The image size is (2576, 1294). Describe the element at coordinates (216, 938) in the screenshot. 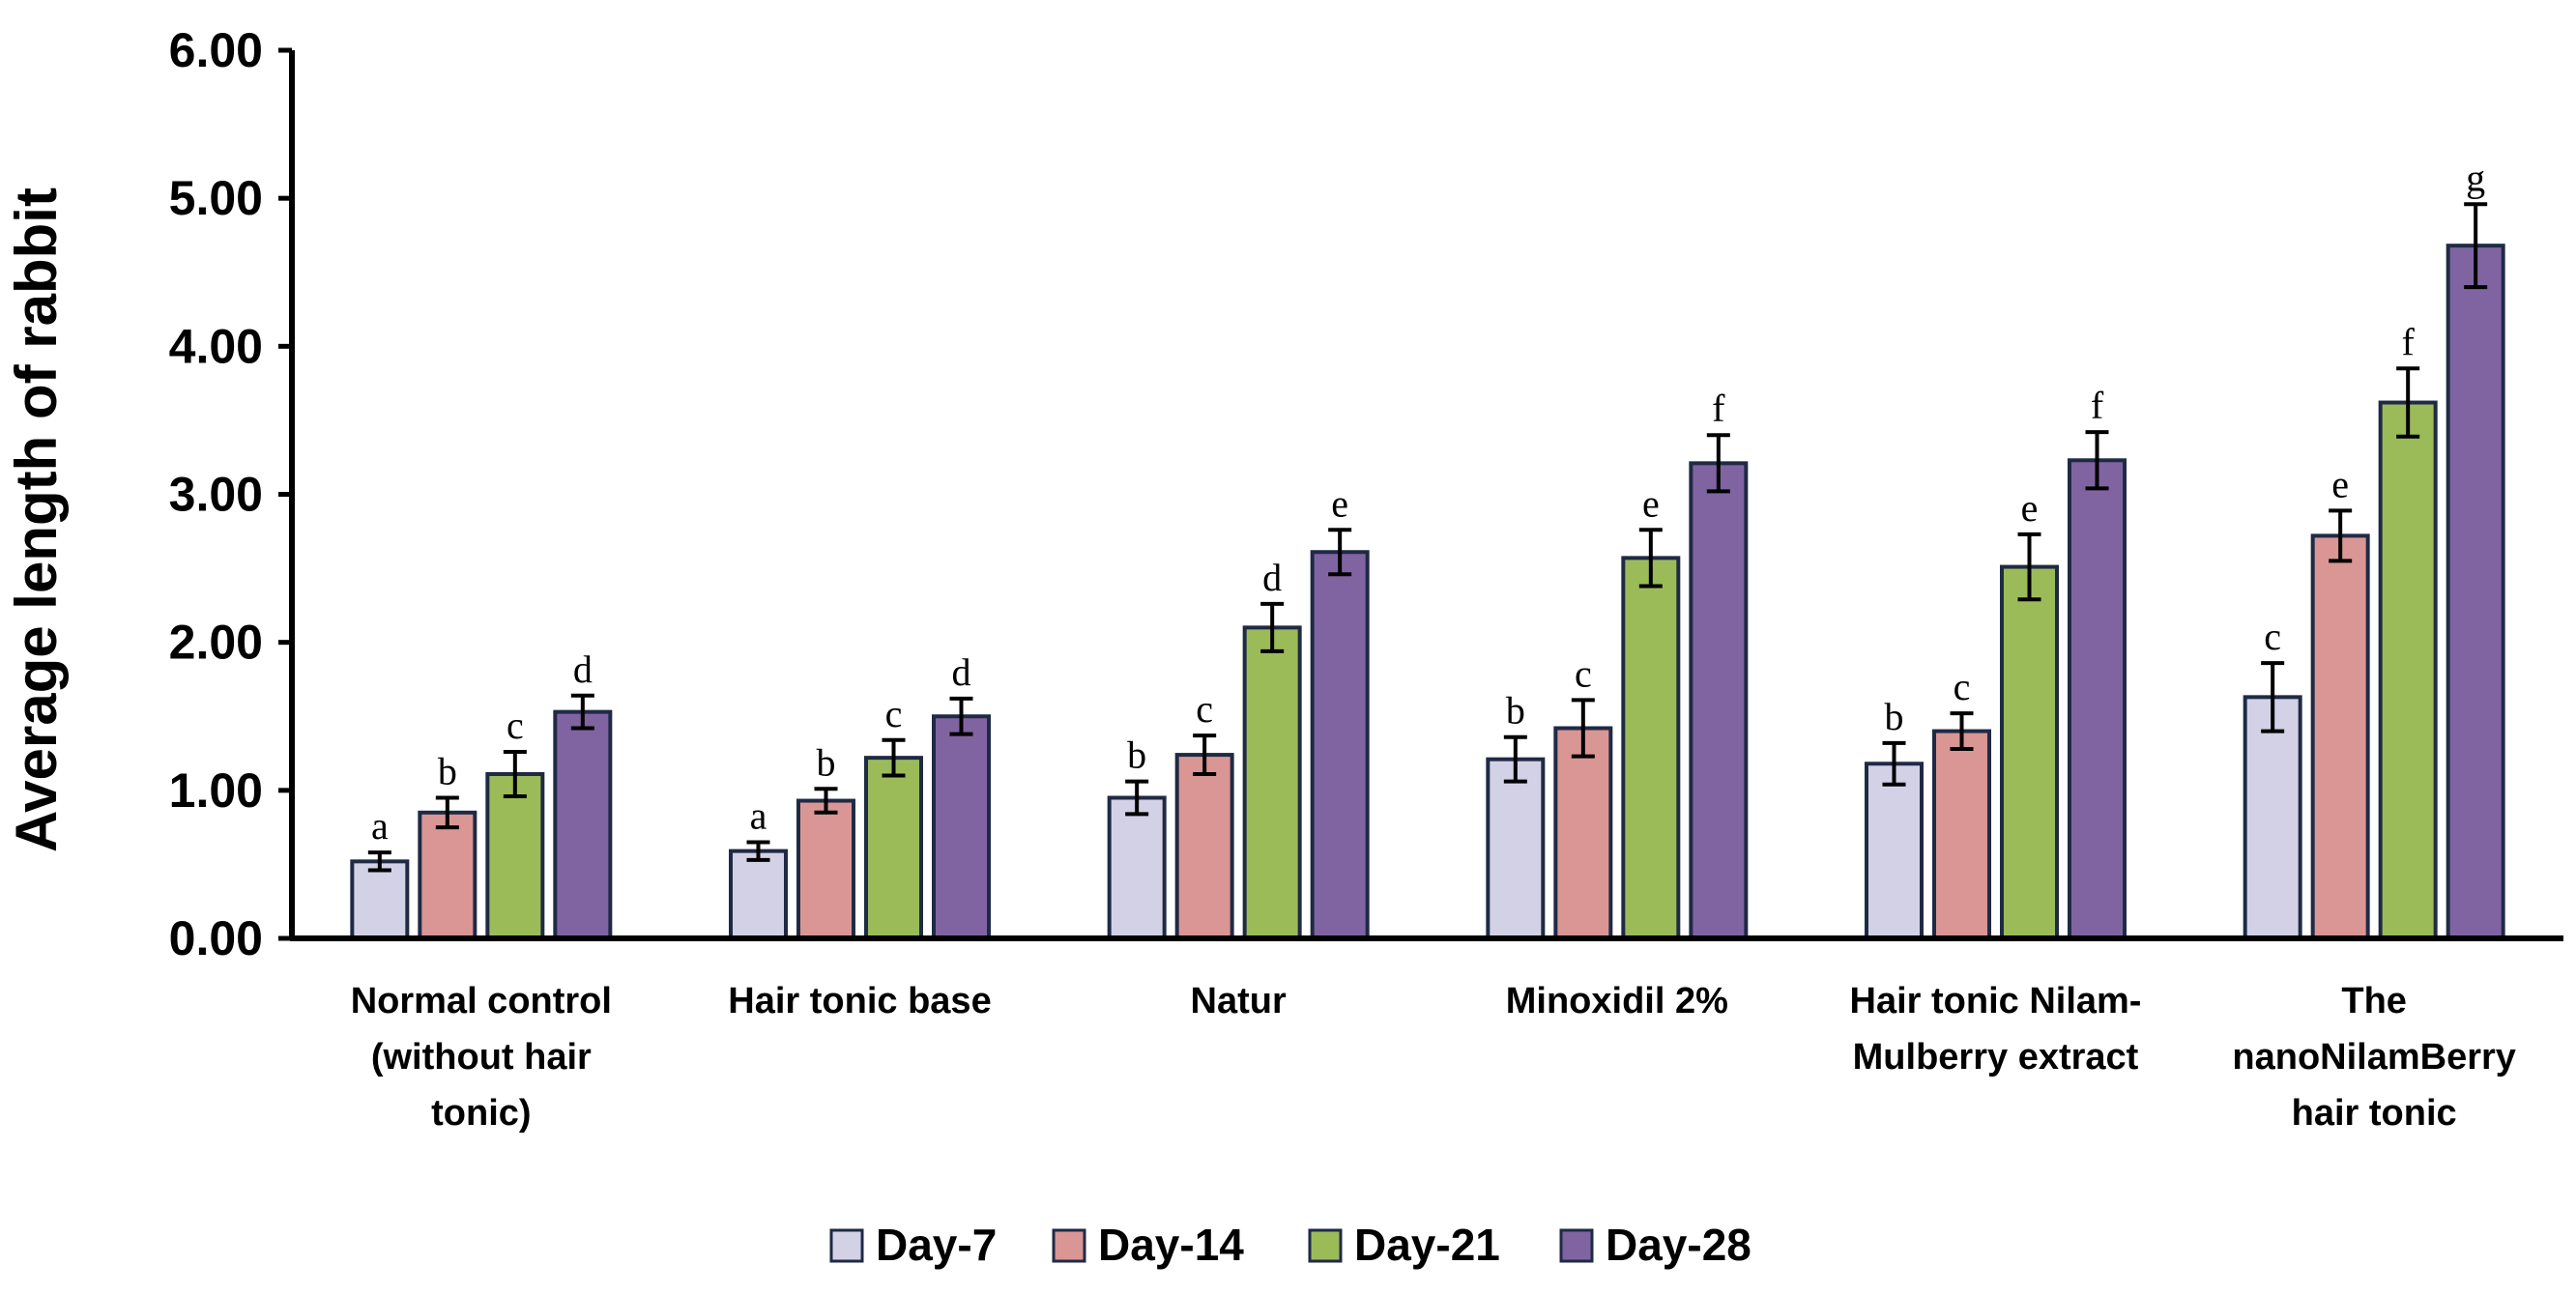

I see `y-tick-label: 0.00` at that location.